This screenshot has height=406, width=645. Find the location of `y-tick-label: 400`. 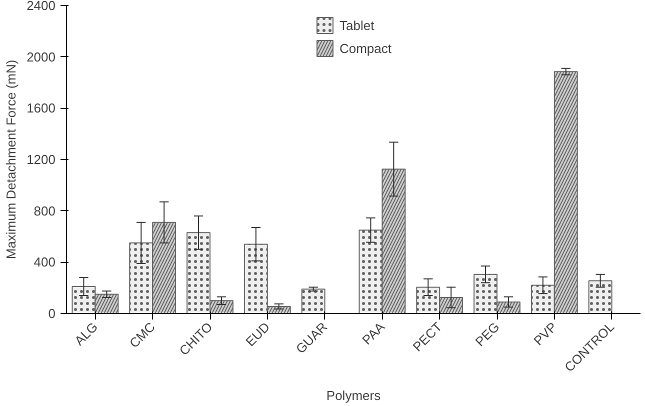

y-tick-label: 400 is located at coordinates (45, 262).